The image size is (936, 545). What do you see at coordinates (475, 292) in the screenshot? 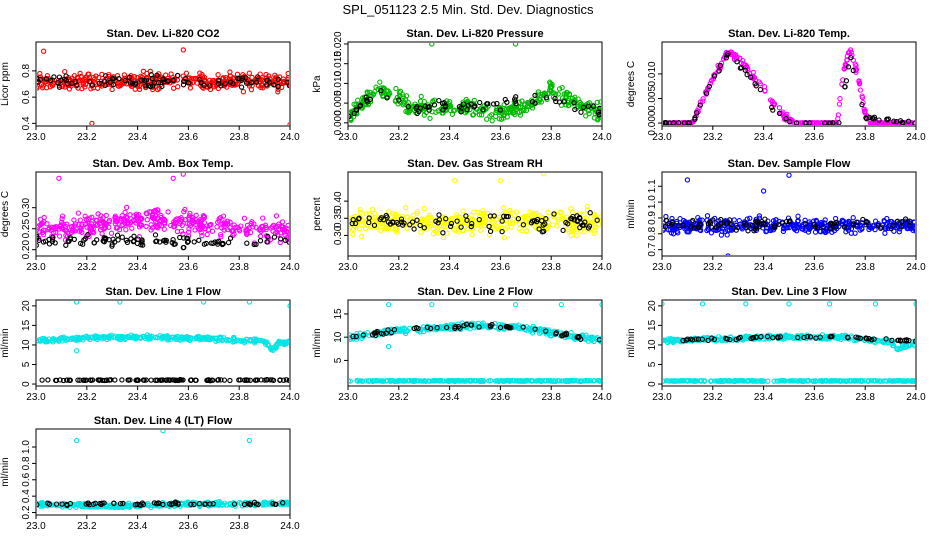
I see `panel-title: Stan. Dev. Line 2 Flow` at bounding box center [475, 292].